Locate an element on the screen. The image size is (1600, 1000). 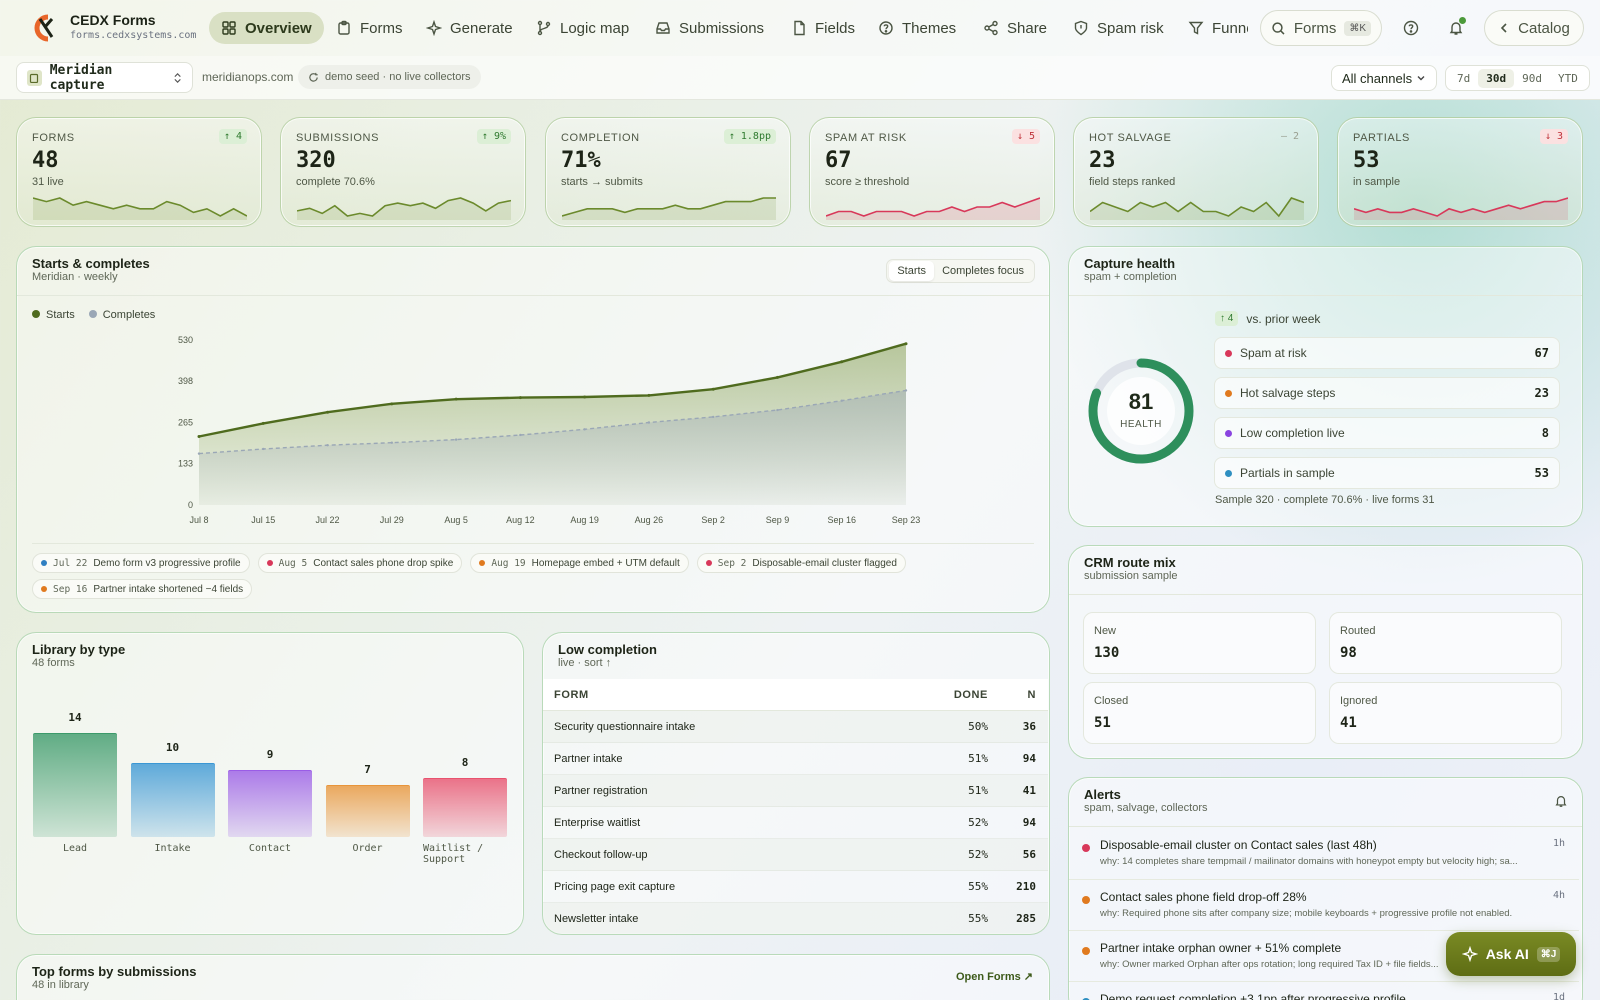
table-row: Newsletter intake 55% 285 is located at coordinates (795, 918).